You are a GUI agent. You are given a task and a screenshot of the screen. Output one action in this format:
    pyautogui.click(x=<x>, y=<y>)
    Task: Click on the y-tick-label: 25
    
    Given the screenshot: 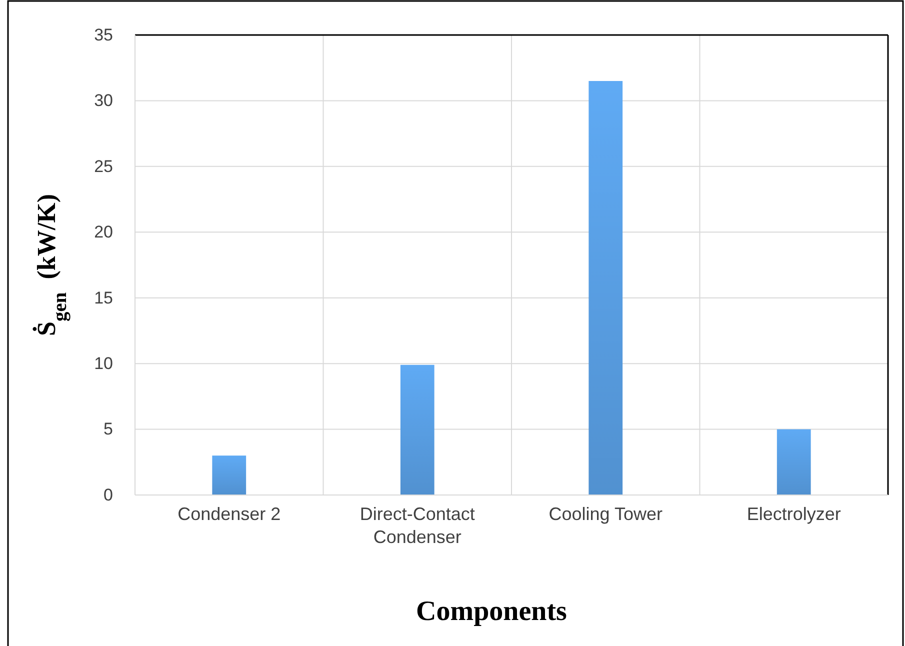 What is the action you would take?
    pyautogui.click(x=103, y=166)
    